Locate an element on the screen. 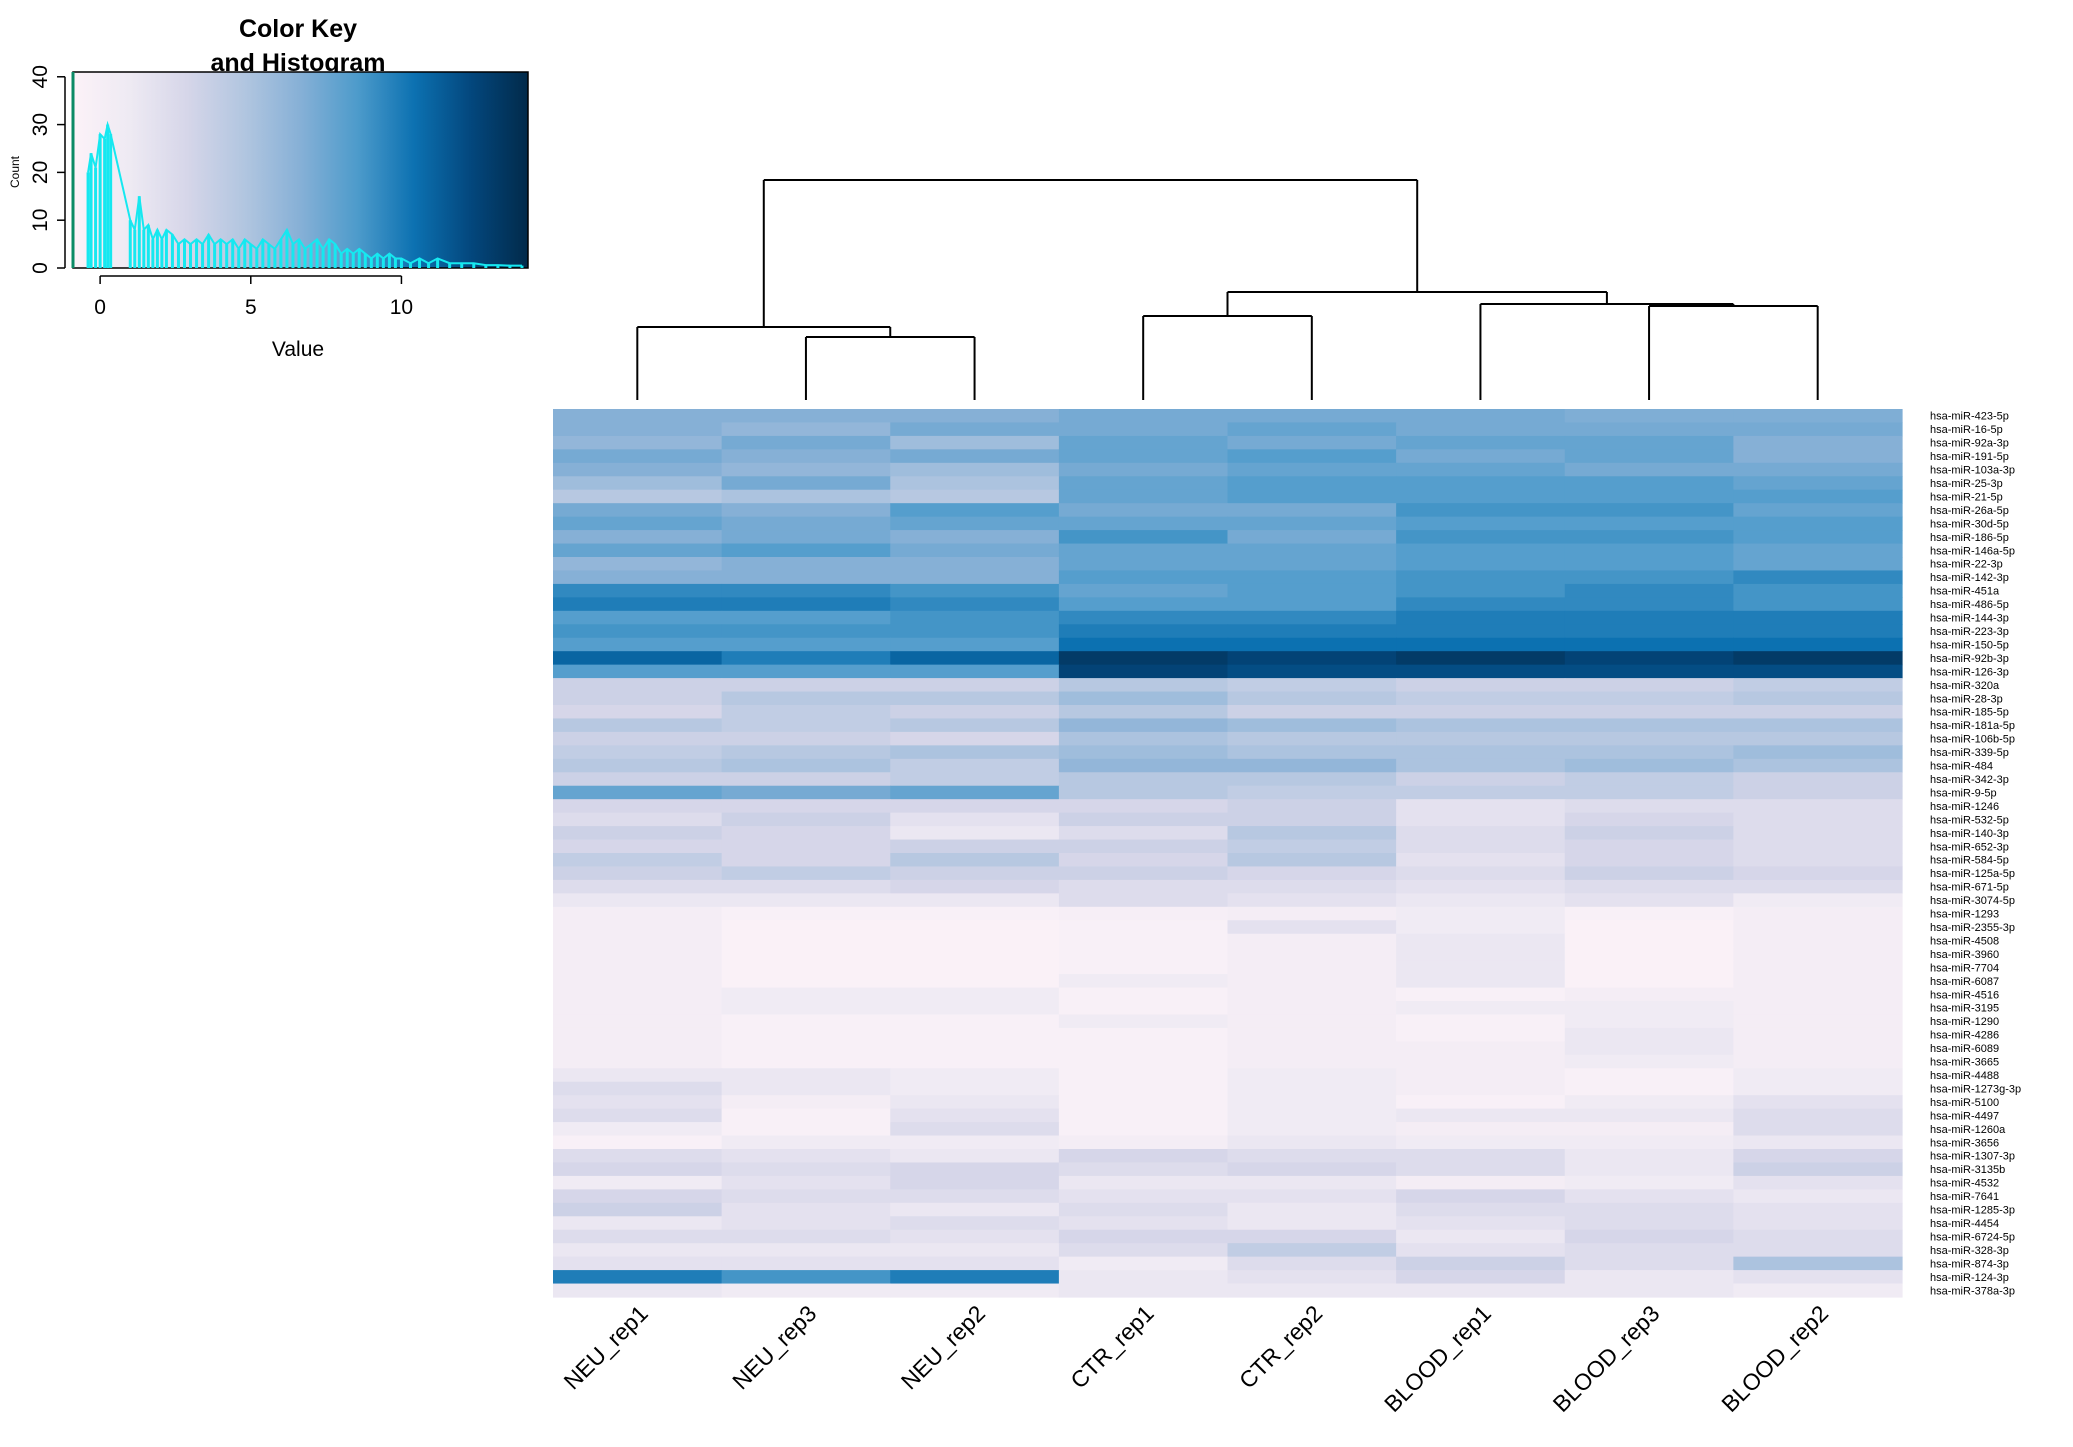 The image size is (2073, 1447). column-label: BLOOD_rep3 is located at coordinates (1606, 1358).